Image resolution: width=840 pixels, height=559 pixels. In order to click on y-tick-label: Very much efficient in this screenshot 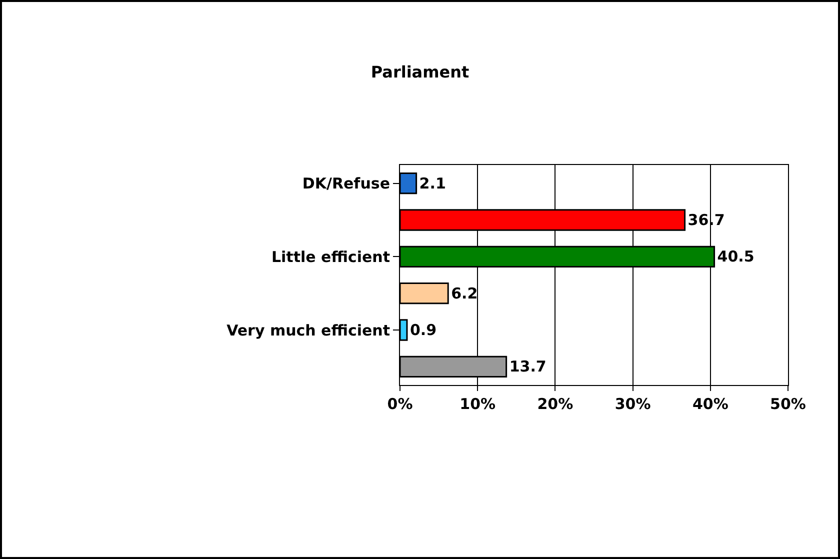, I will do `click(308, 330)`.